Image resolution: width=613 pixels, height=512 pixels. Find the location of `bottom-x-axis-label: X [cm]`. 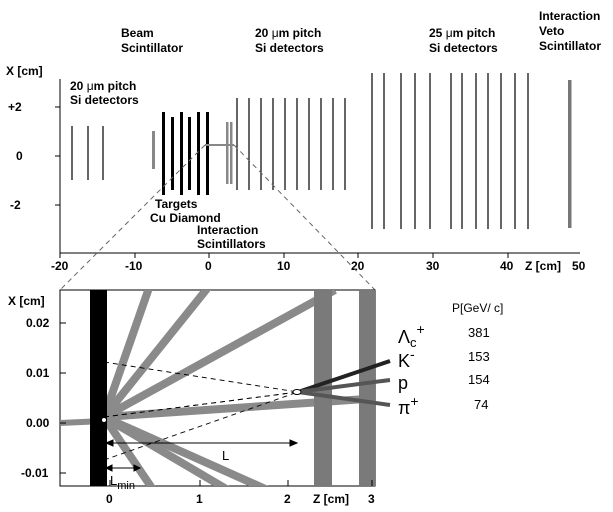

bottom-x-axis-label: X [cm] is located at coordinates (26, 301).